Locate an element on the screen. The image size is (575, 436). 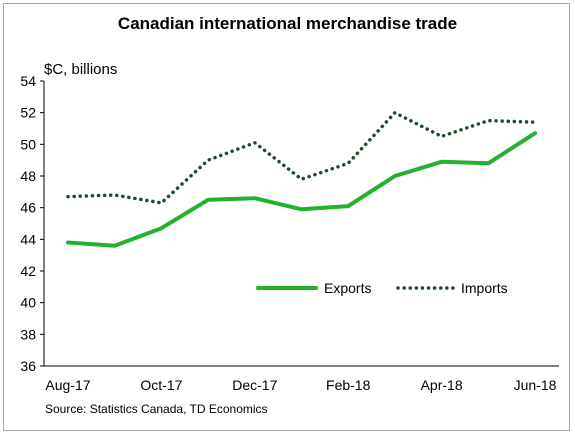
x-tick-label: Feb-18 is located at coordinates (348, 385).